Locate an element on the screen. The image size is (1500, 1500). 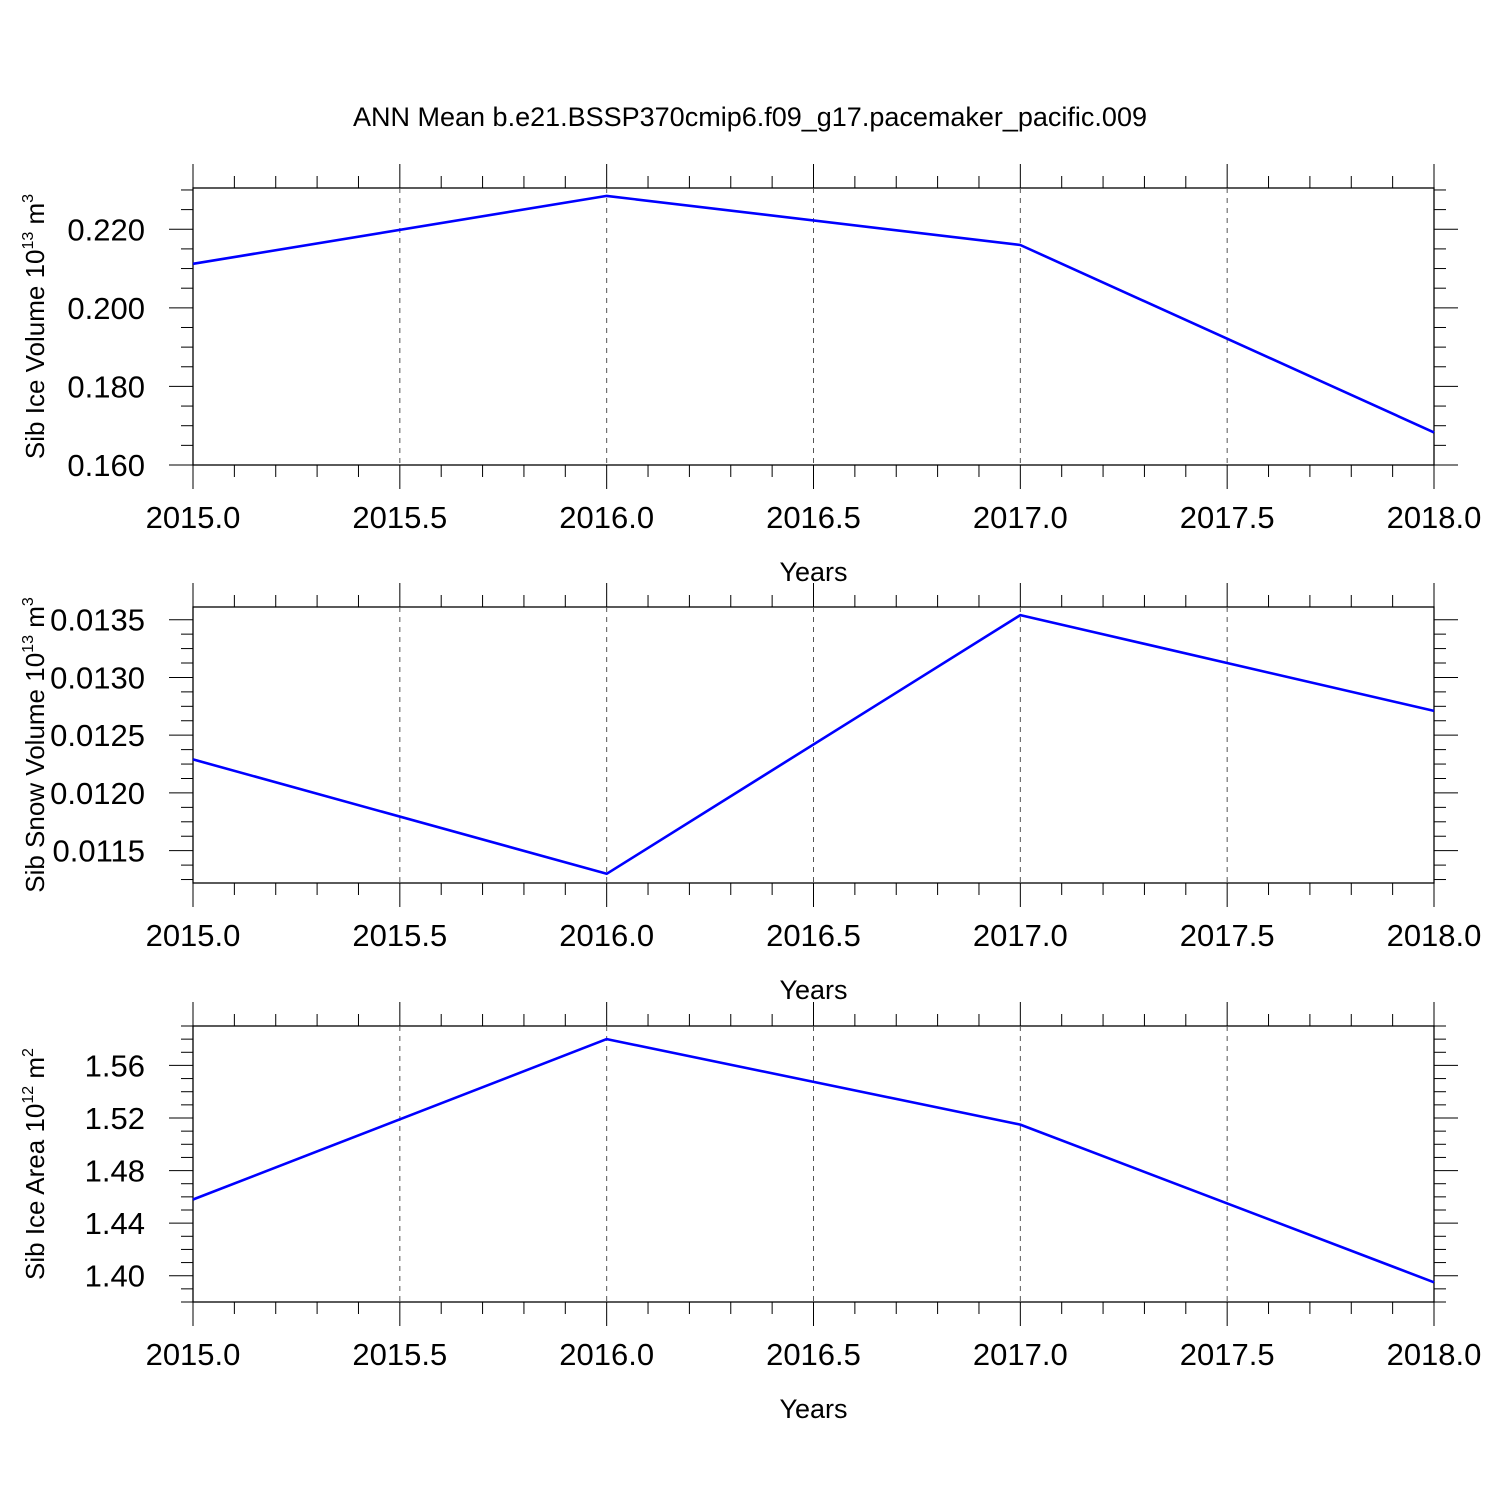
y-tick-label: 1.40 is located at coordinates (115, 1276).